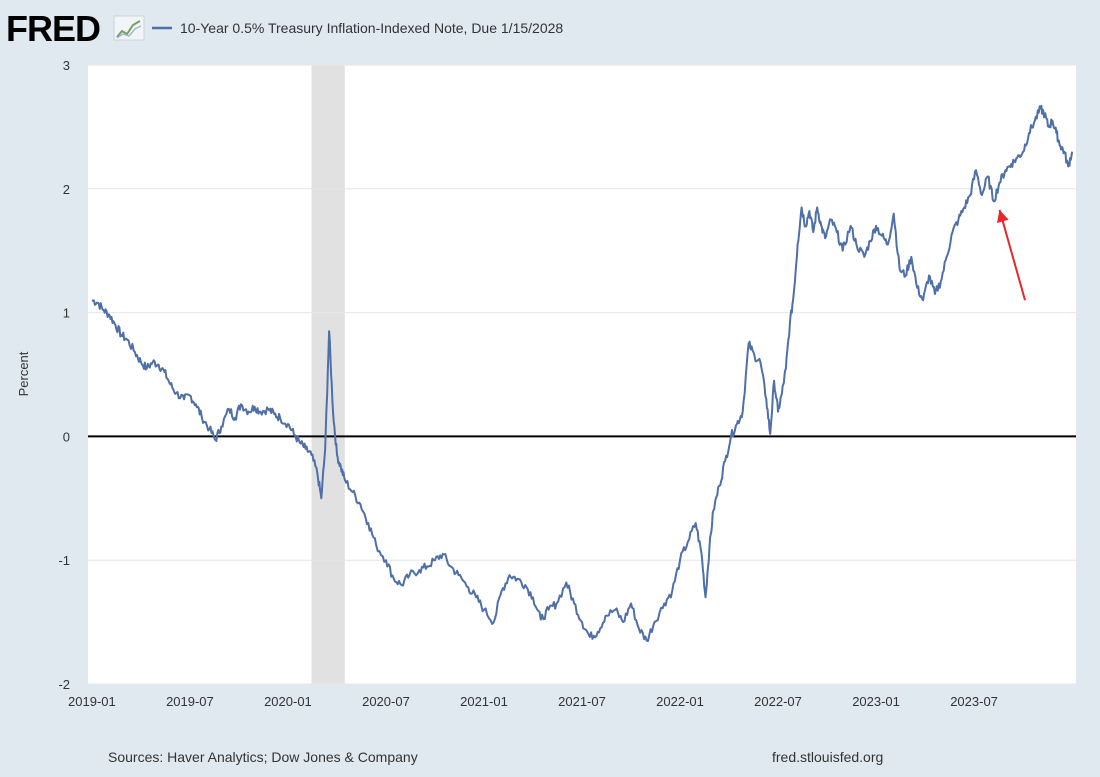 The image size is (1100, 777). I want to click on y-tick-label: 3, so click(66, 65).